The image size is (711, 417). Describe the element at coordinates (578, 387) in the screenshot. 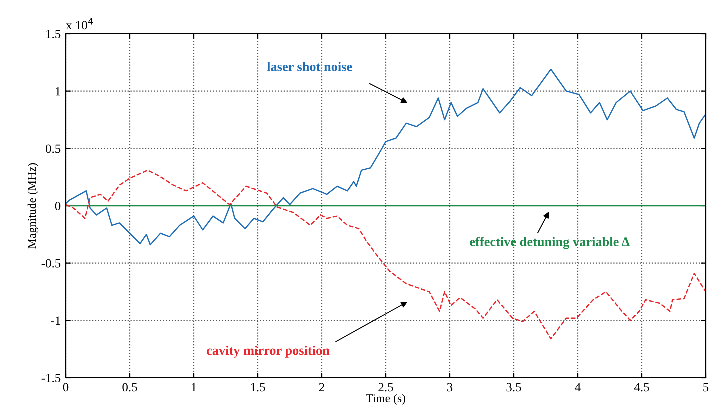

I see `x-tick-label: 4` at that location.